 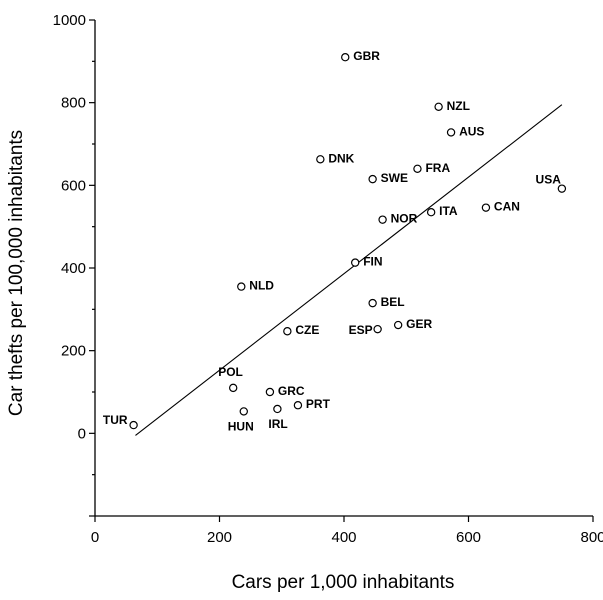 What do you see at coordinates (471, 131) in the screenshot?
I see `point-label-aus: AUS` at bounding box center [471, 131].